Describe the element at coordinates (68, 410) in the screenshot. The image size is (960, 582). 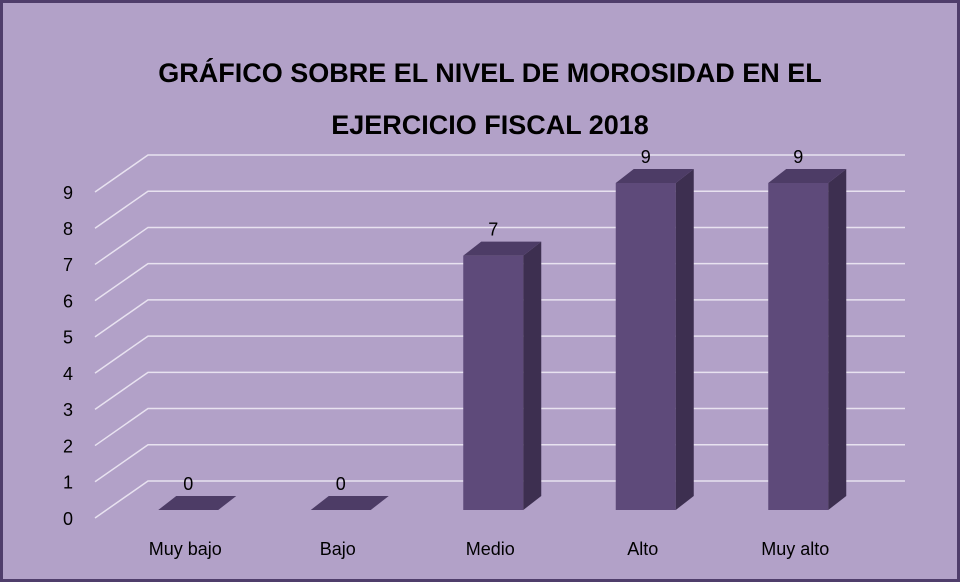
I see `y-tick-label: 3` at that location.